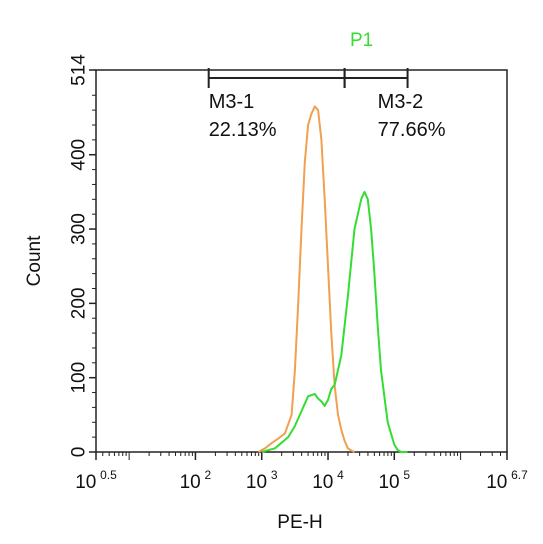  I want to click on x-tick-label: 10 6.7, so click(507, 480).